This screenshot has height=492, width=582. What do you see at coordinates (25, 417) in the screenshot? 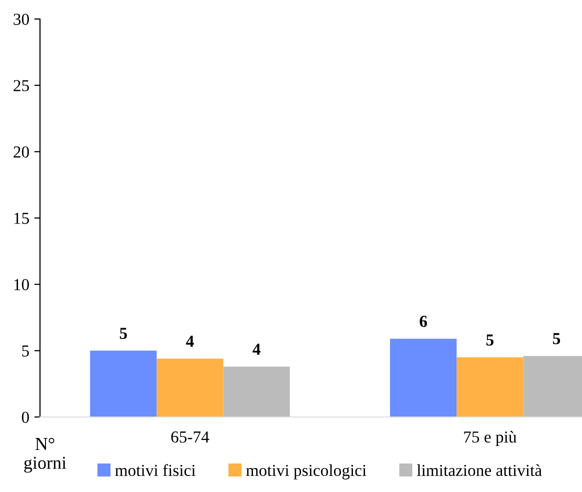
I see `y-tick-label: 0` at bounding box center [25, 417].